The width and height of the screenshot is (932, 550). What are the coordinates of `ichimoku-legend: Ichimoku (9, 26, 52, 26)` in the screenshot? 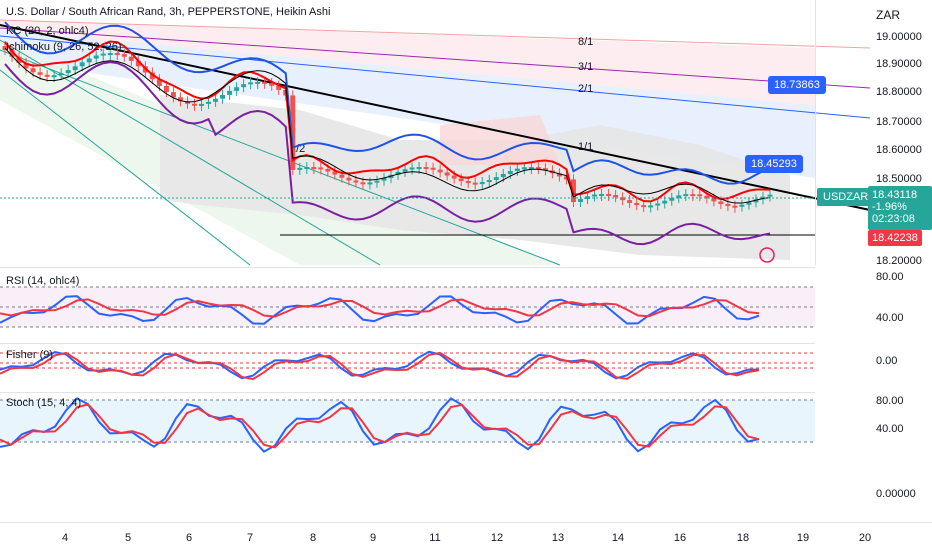 It's located at (64, 47).